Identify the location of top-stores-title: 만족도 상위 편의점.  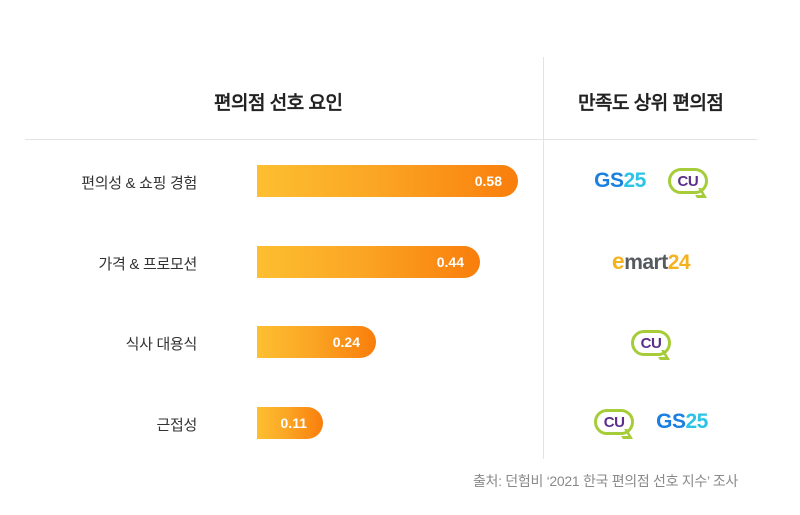
(651, 103).